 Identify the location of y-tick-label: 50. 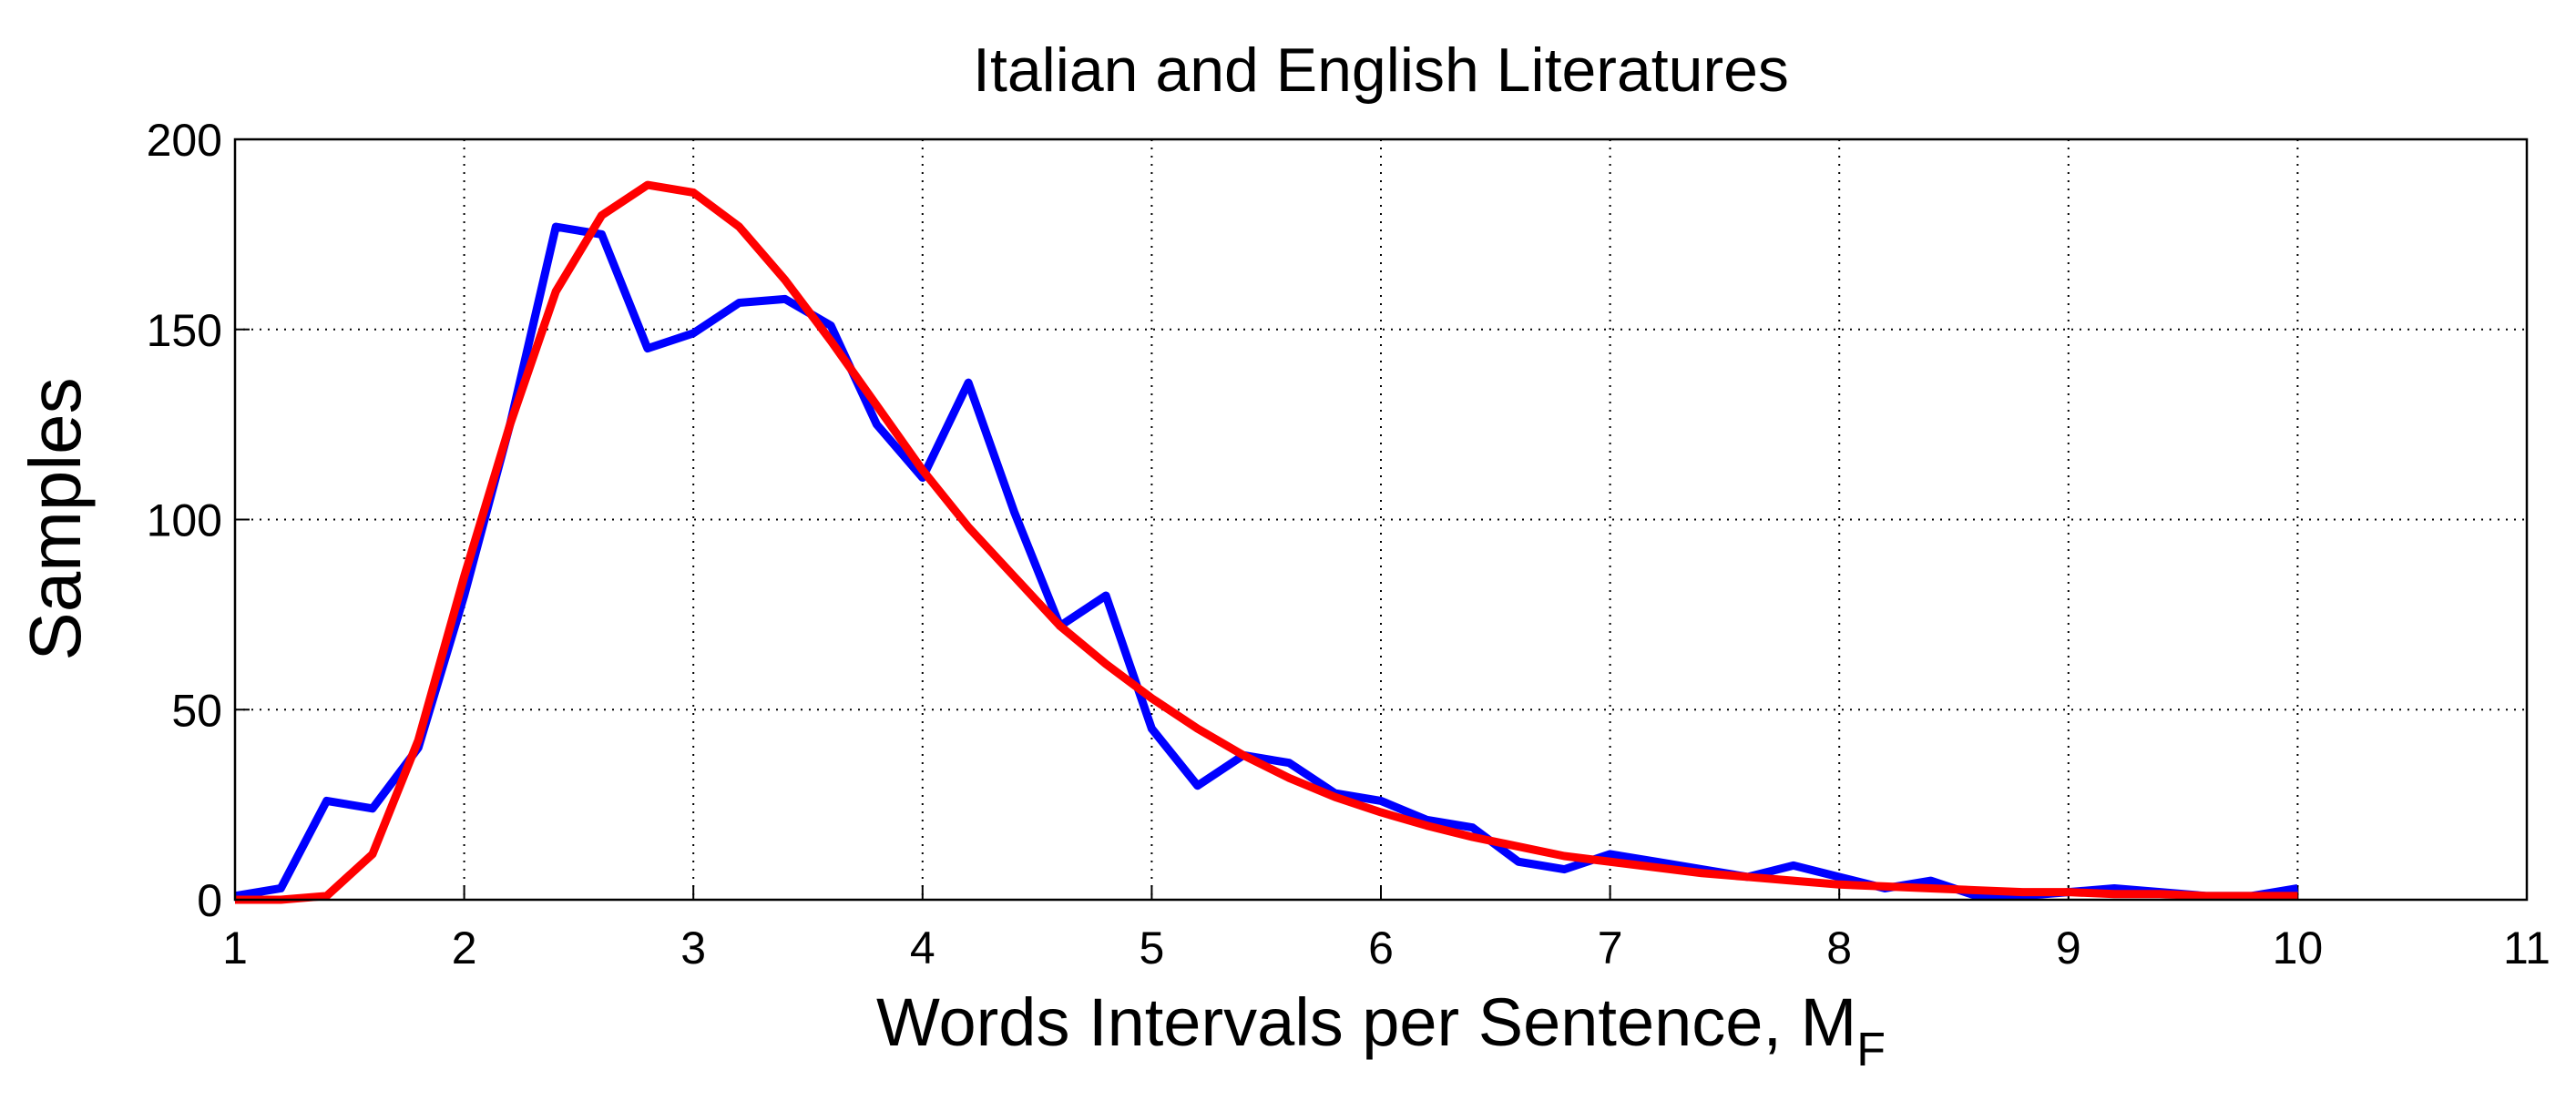
(197, 710).